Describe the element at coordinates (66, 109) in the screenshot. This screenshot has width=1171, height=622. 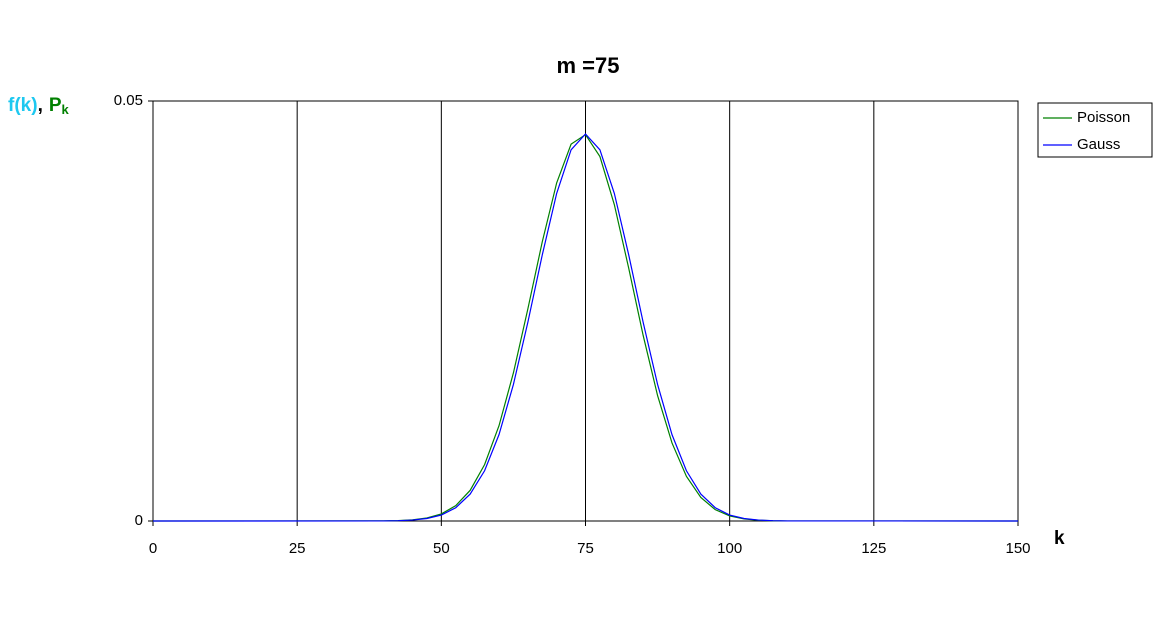
I see `y-label-subscript: k` at that location.